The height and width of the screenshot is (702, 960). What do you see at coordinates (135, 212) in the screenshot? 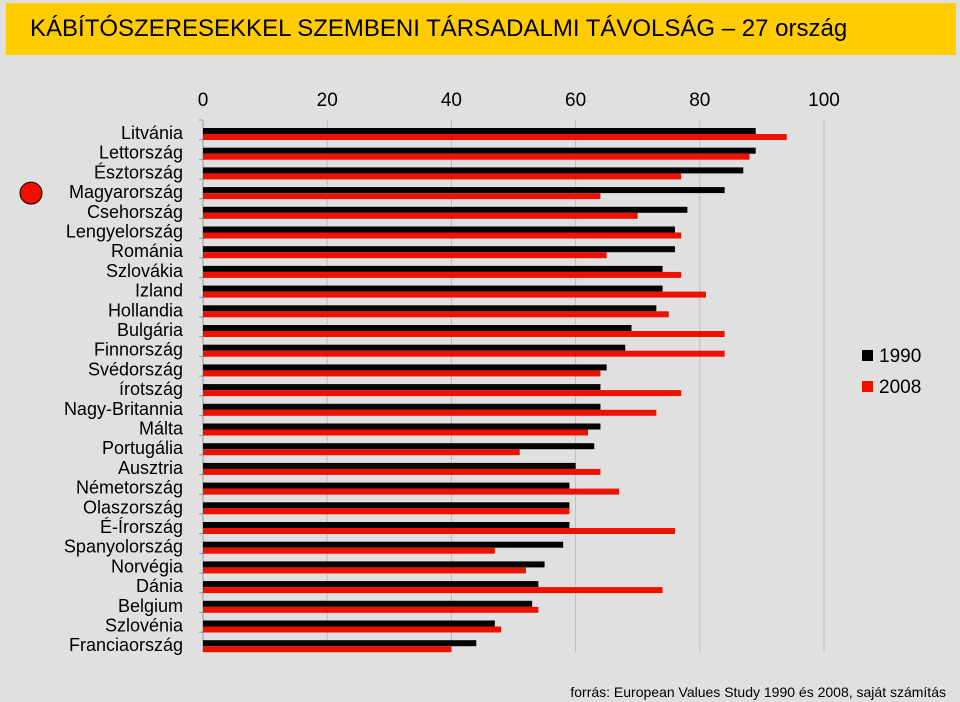
I see `category-label: Csehország` at bounding box center [135, 212].